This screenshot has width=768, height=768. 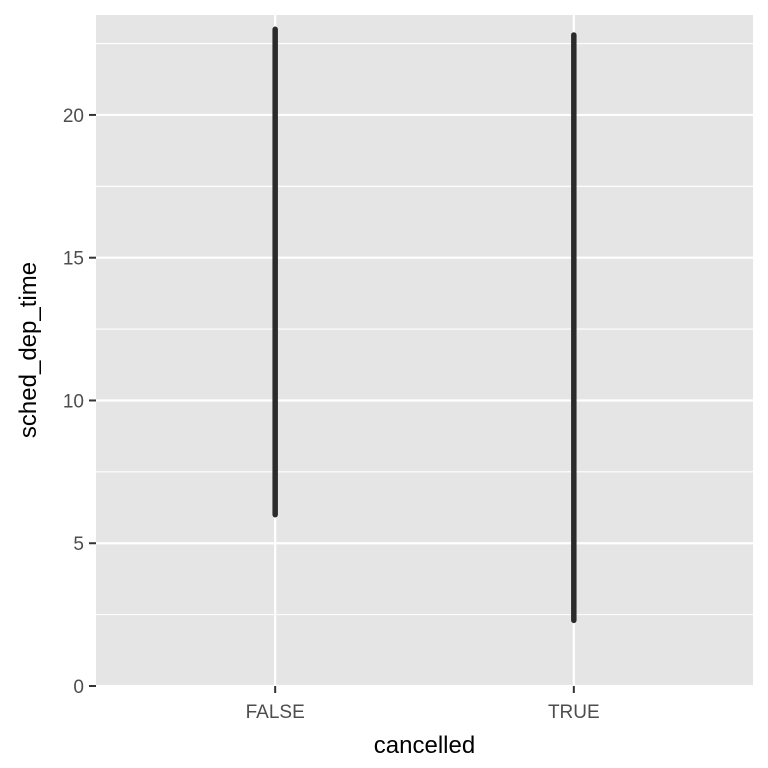 What do you see at coordinates (28, 350) in the screenshot?
I see `y-axis-title: sched_dep_time` at bounding box center [28, 350].